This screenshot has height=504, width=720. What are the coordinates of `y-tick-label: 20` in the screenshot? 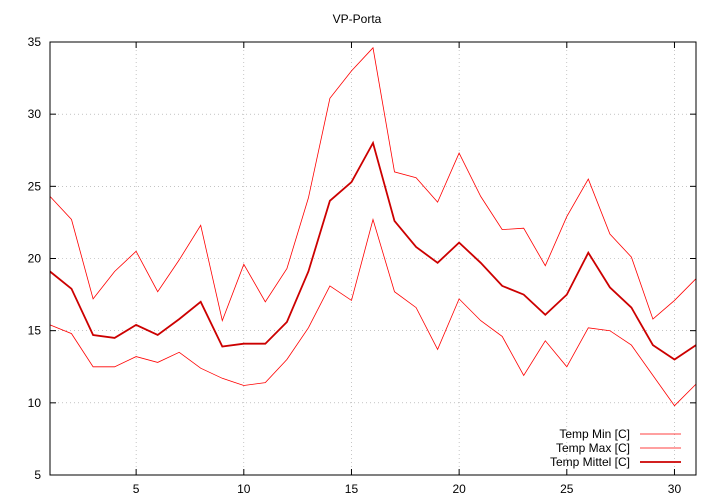 It's located at (35, 259).